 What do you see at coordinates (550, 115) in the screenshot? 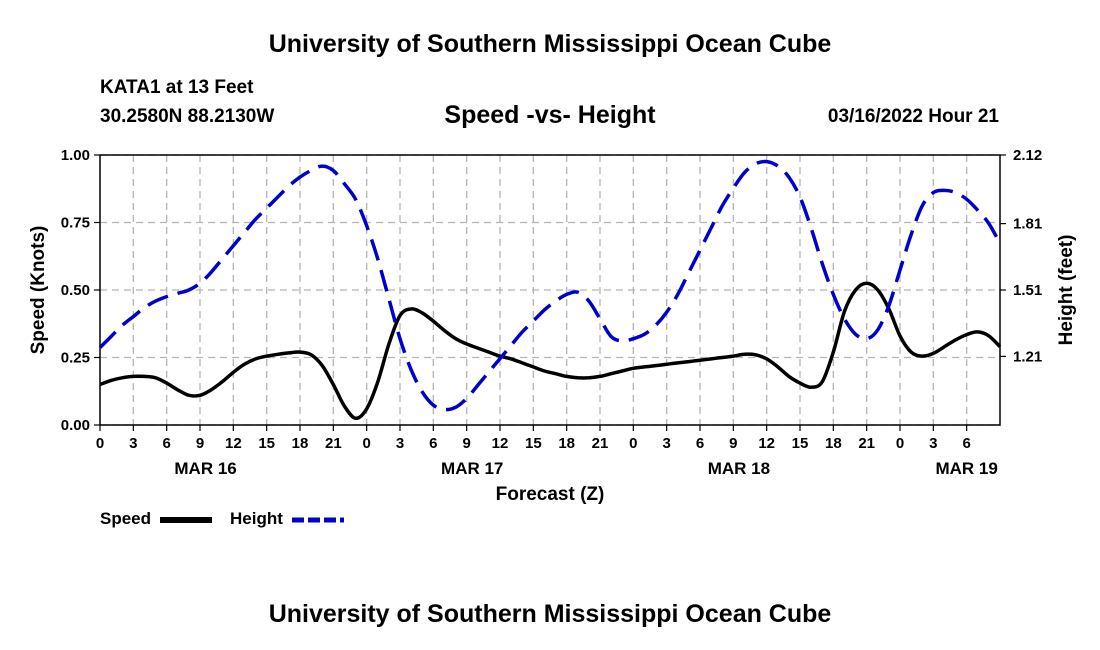
I see `chart-subtitle: Speed -vs- Height` at bounding box center [550, 115].